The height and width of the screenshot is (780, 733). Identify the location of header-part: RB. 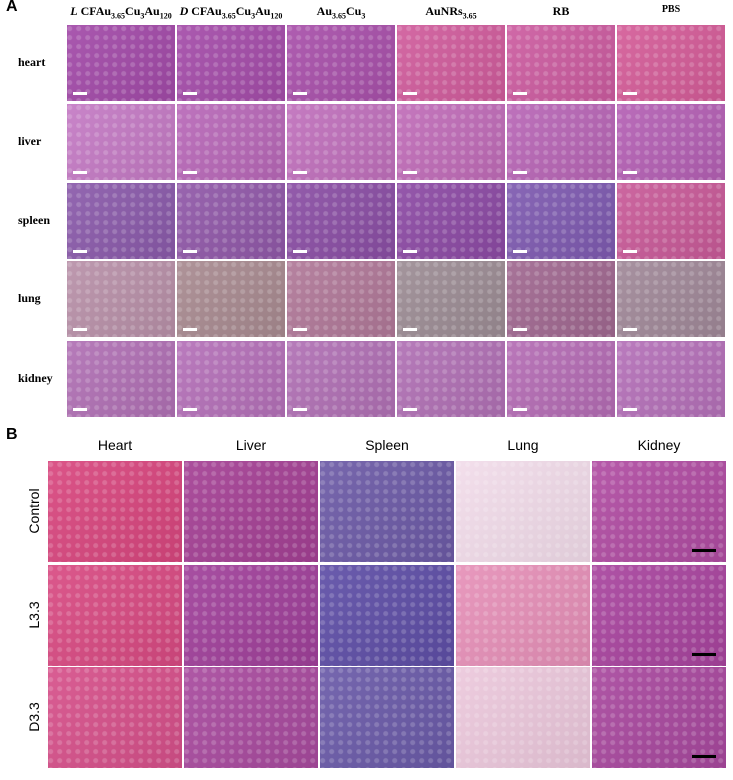
(561, 11).